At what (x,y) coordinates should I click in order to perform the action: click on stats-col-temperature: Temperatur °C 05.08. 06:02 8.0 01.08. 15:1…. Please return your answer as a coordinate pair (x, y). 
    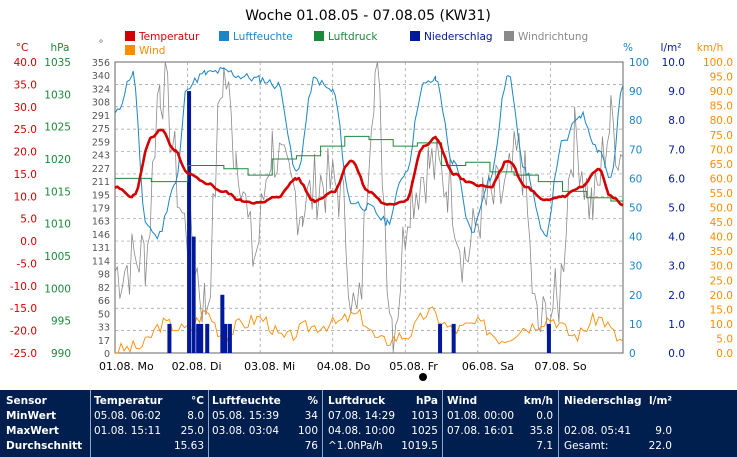
    Looking at the image, I should click on (149, 423).